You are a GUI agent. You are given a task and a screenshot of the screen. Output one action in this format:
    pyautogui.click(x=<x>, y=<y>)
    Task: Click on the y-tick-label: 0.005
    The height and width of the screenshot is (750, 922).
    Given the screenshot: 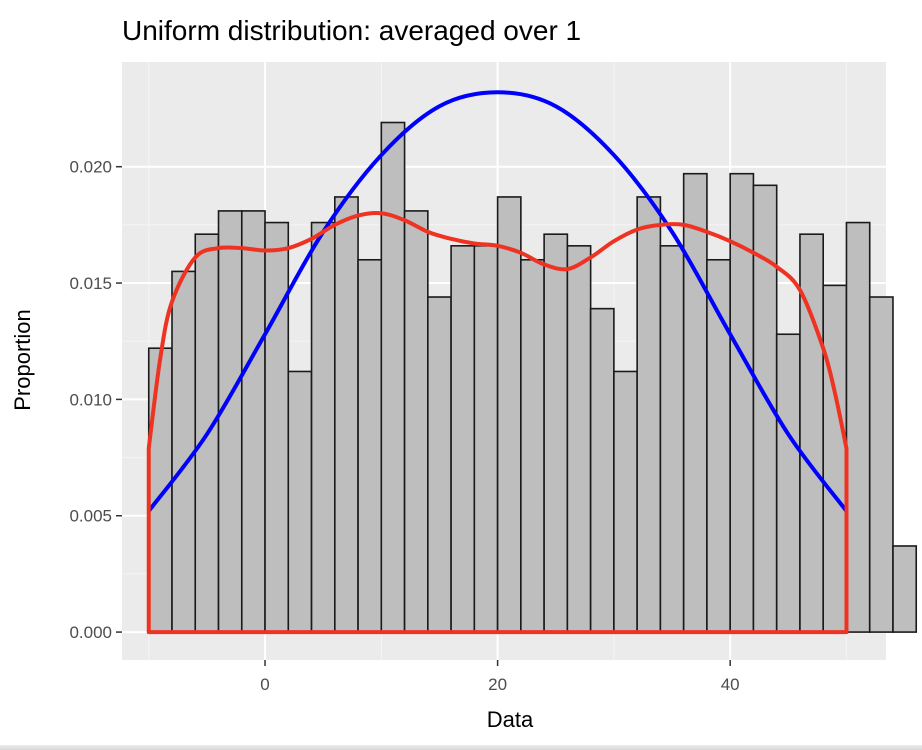 What is the action you would take?
    pyautogui.click(x=90, y=516)
    